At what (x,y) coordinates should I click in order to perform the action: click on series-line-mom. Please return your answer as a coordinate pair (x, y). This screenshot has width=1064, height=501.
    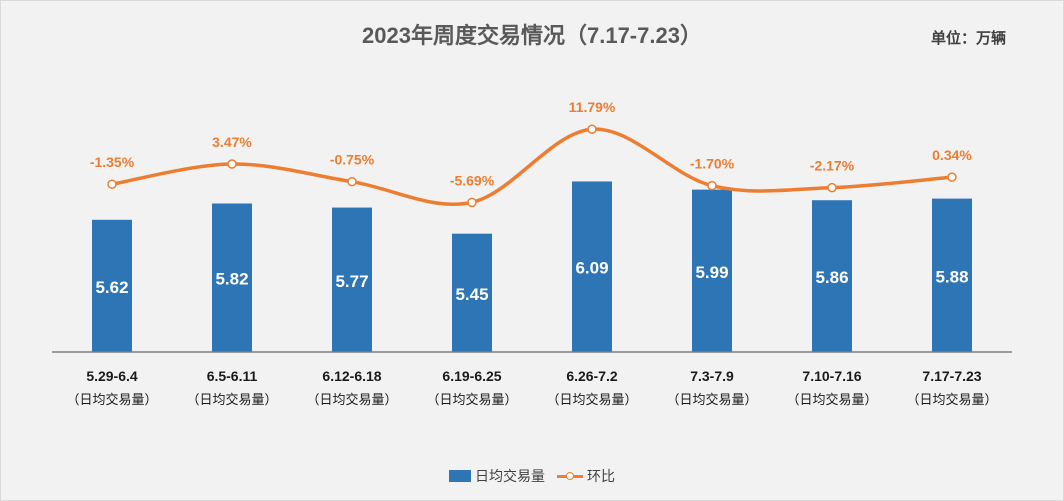
    Looking at the image, I should click on (532, 167).